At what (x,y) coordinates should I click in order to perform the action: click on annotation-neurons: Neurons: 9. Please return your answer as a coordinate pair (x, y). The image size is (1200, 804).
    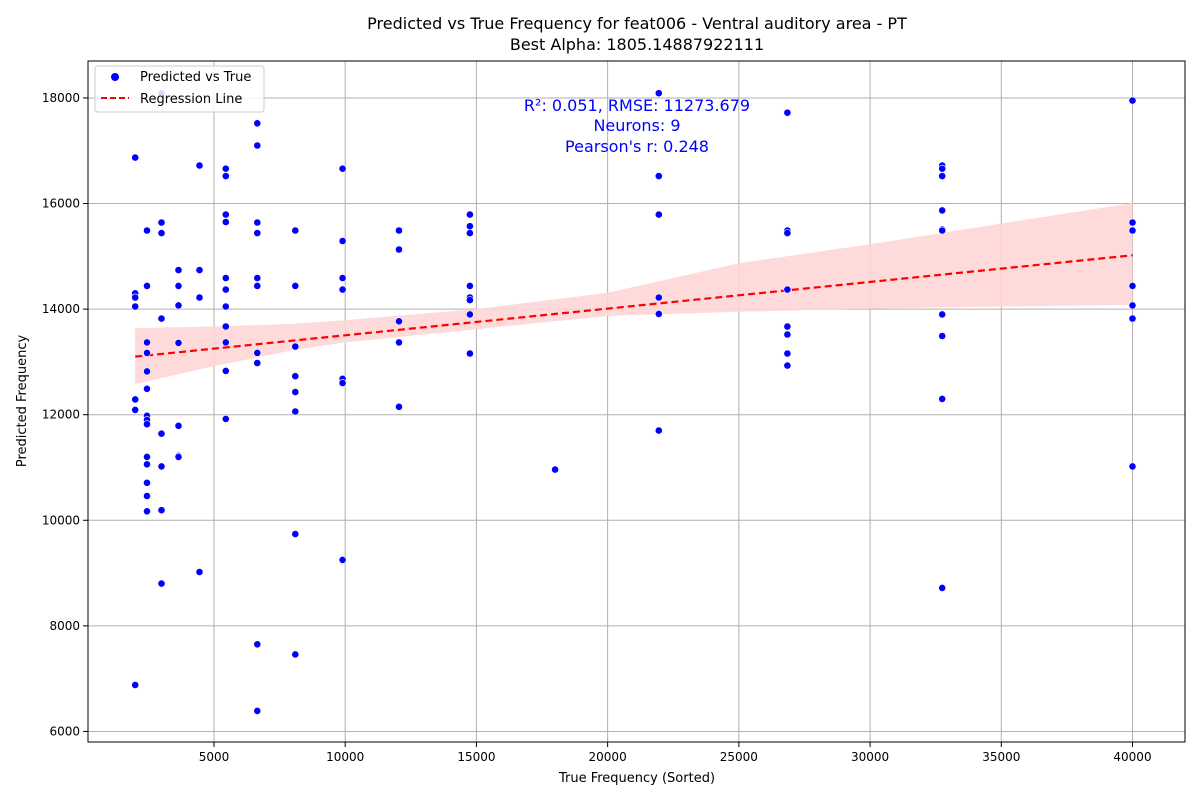
    Looking at the image, I should click on (636, 125).